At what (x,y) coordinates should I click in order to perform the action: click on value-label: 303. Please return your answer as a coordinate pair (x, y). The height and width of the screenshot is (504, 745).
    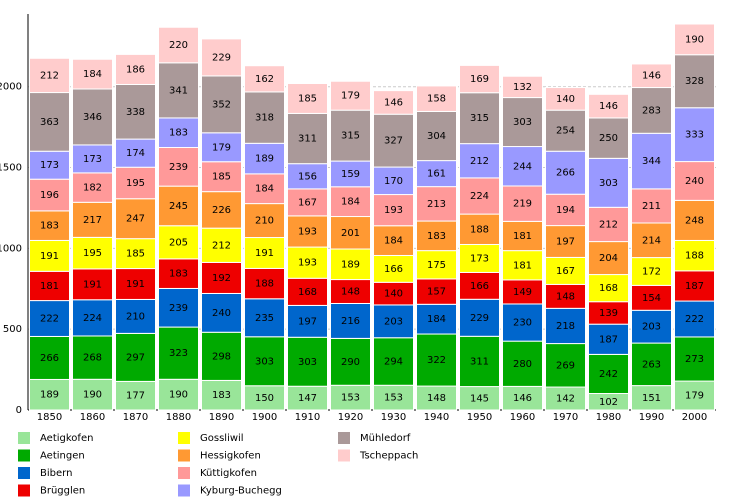
    Looking at the image, I should click on (307, 362).